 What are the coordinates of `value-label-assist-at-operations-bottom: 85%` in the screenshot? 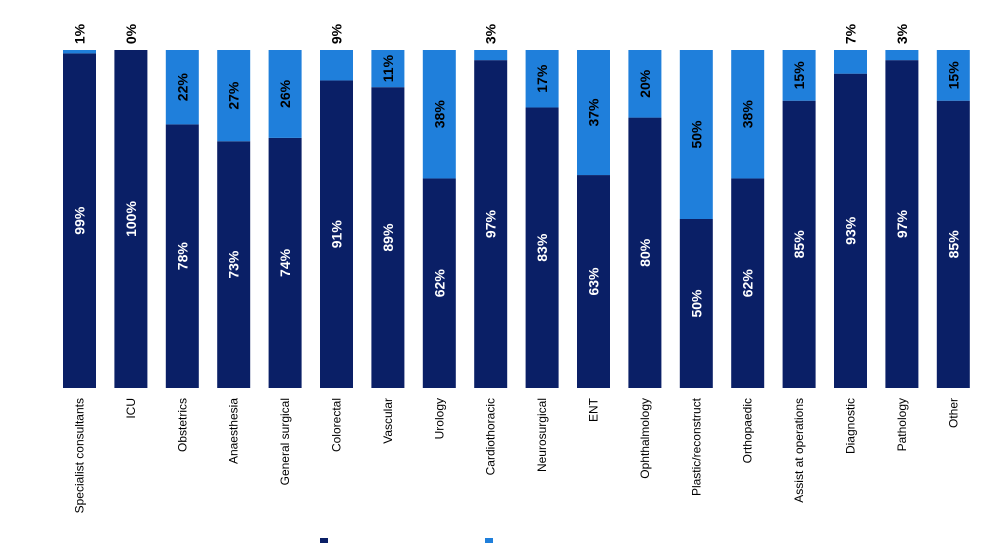 It's located at (799, 244).